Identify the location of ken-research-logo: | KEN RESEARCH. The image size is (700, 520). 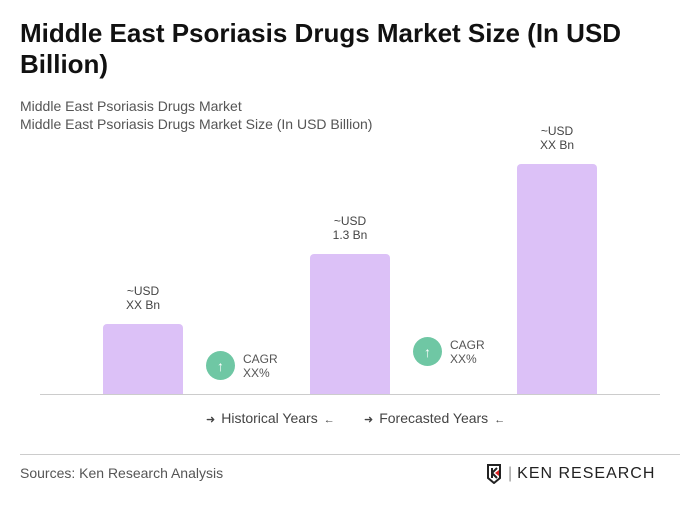
(570, 474).